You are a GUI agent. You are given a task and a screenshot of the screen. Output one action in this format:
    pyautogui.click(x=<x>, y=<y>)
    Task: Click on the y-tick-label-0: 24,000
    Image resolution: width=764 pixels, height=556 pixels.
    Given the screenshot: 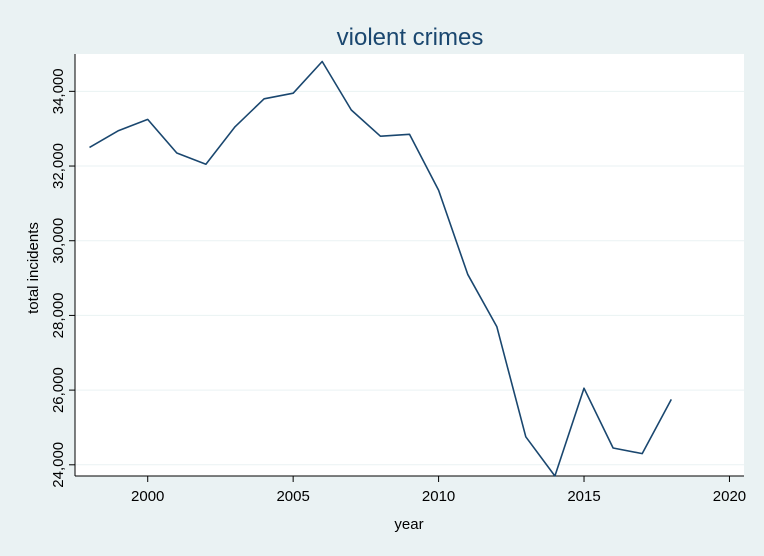 What is the action you would take?
    pyautogui.click(x=58, y=465)
    